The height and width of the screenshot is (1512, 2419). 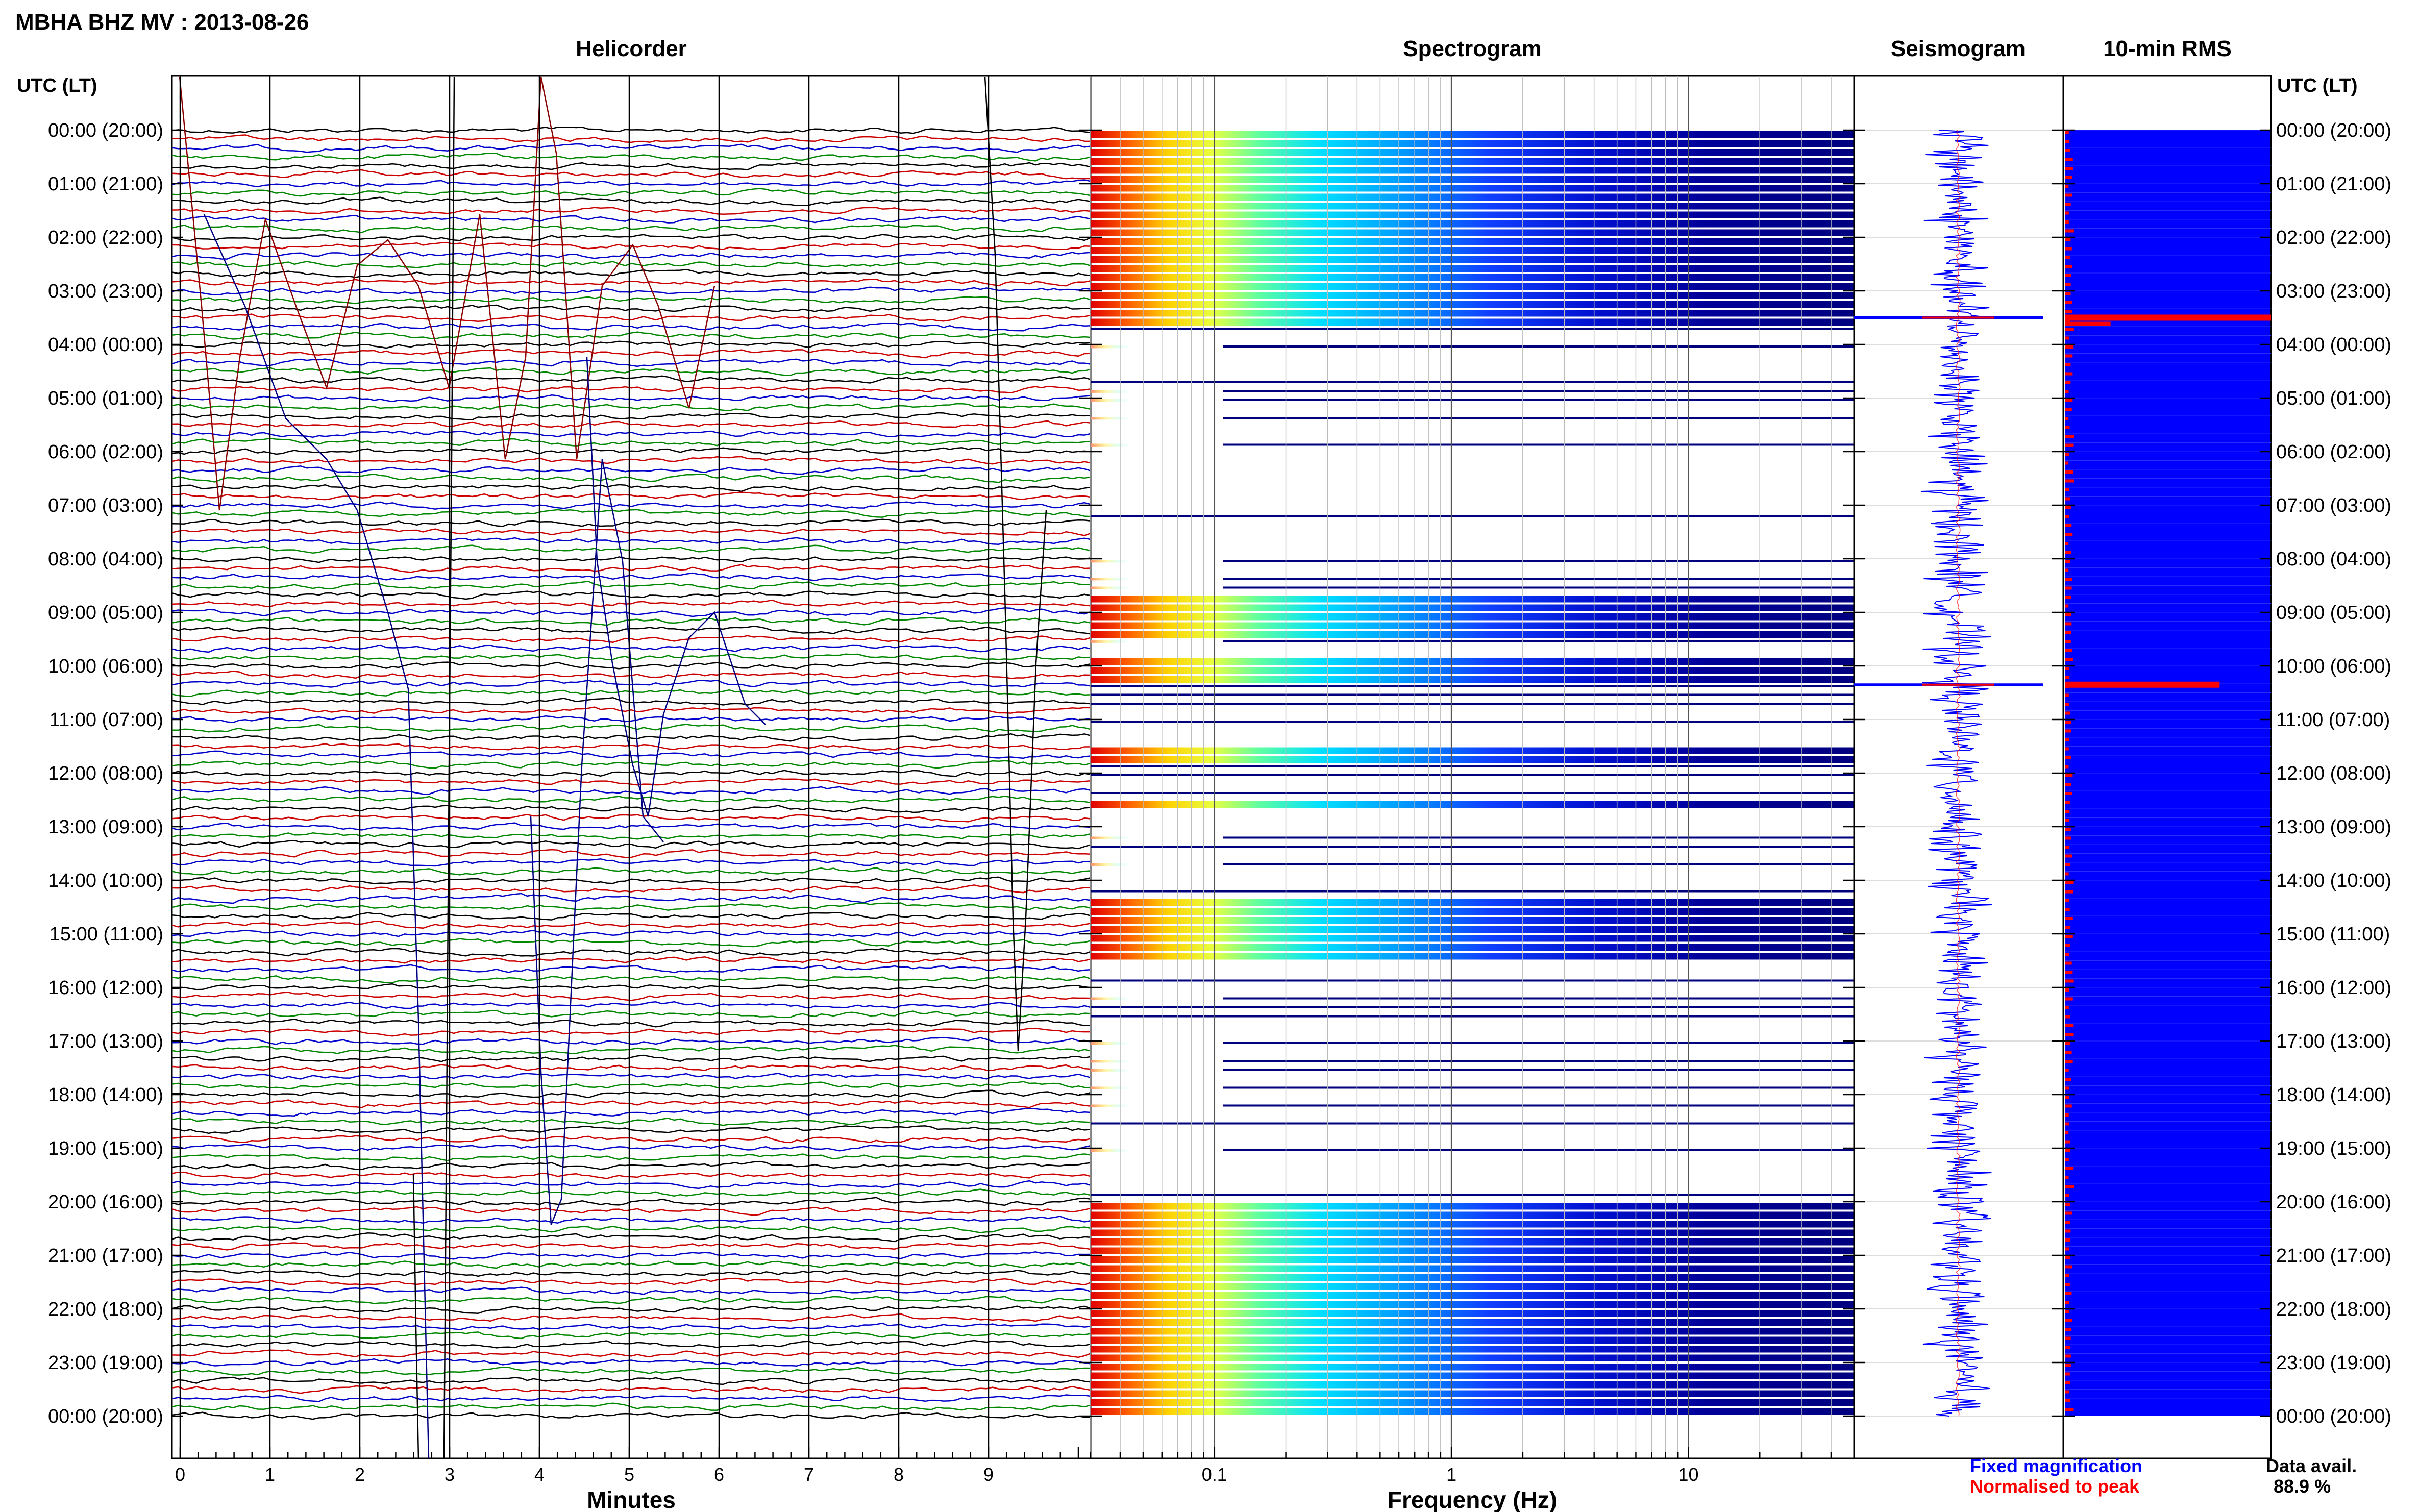 I want to click on spectrogram-x-tick-label: 10, so click(x=1688, y=1474).